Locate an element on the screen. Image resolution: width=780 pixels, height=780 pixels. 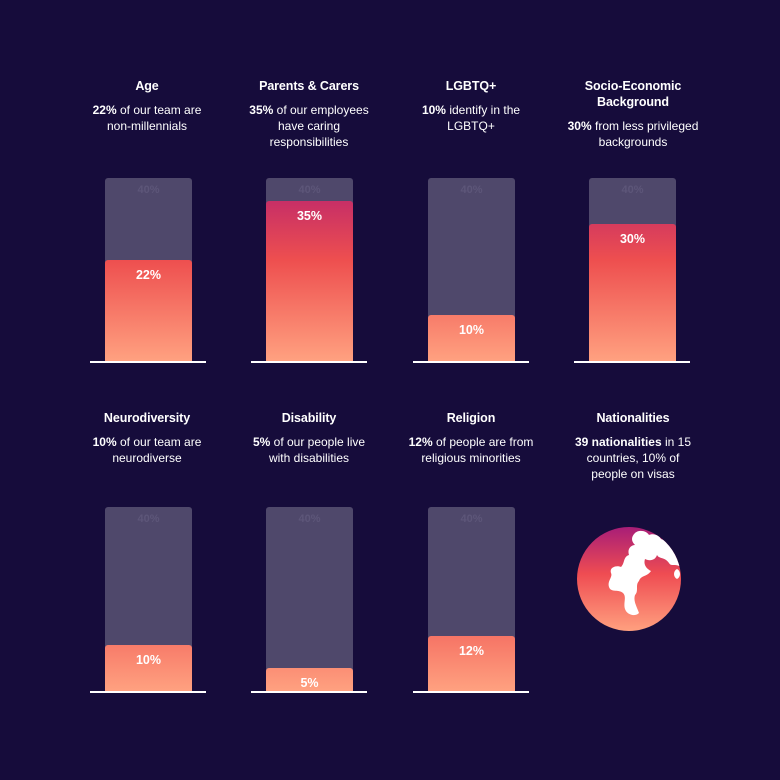
bar-value: 35% is located at coordinates (309, 281).